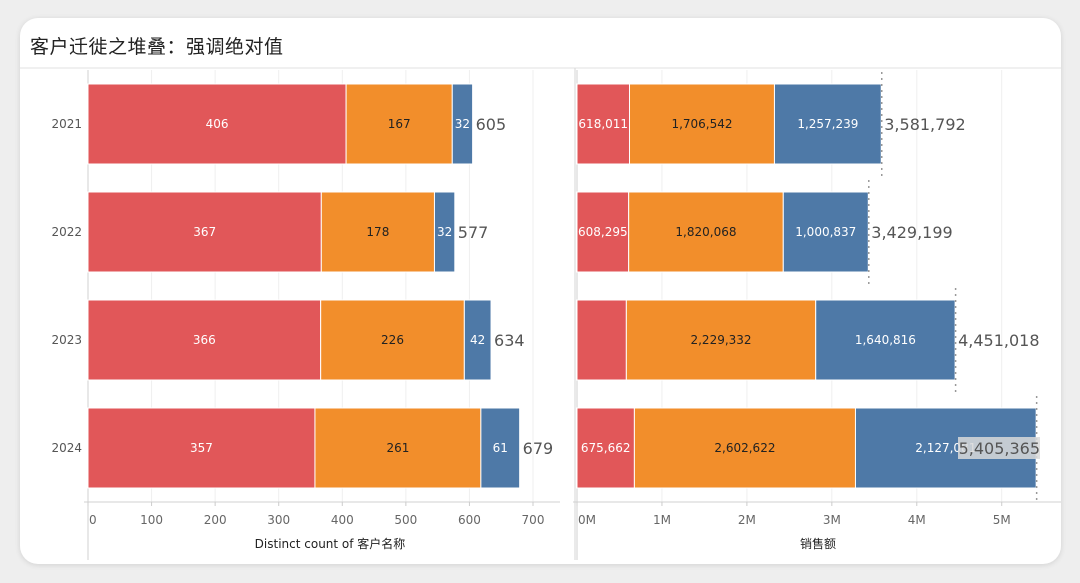 Image resolution: width=1080 pixels, height=583 pixels. I want to click on bar-total-label: 577, so click(473, 232).